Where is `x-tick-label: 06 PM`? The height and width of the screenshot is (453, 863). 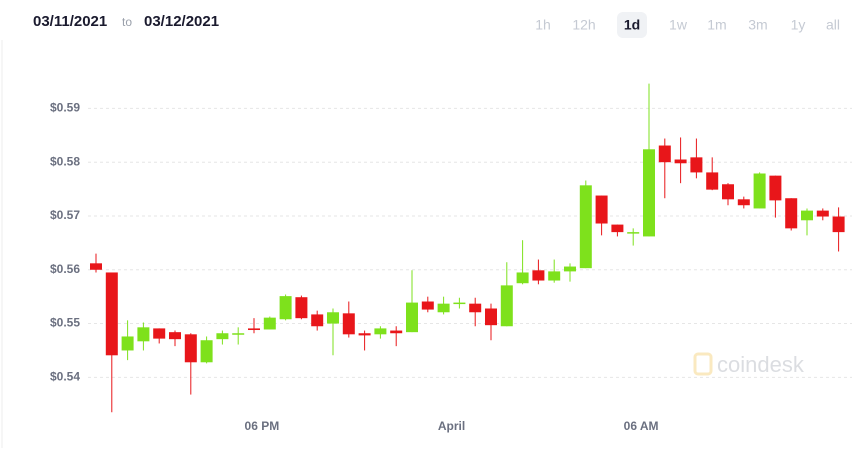 x-tick-label: 06 PM is located at coordinates (262, 426).